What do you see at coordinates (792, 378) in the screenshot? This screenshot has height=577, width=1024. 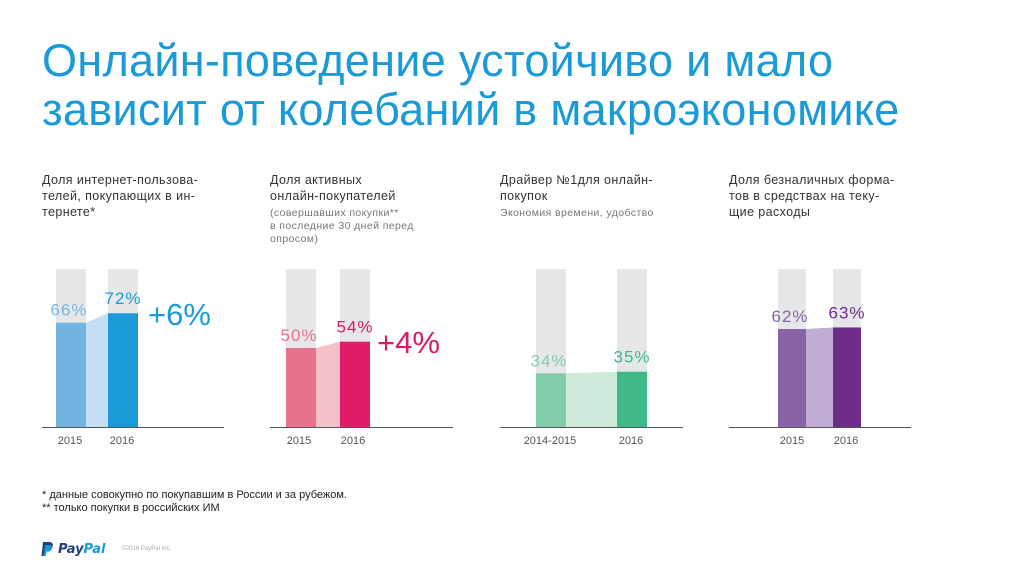 I see `chart-4-bar-2015` at bounding box center [792, 378].